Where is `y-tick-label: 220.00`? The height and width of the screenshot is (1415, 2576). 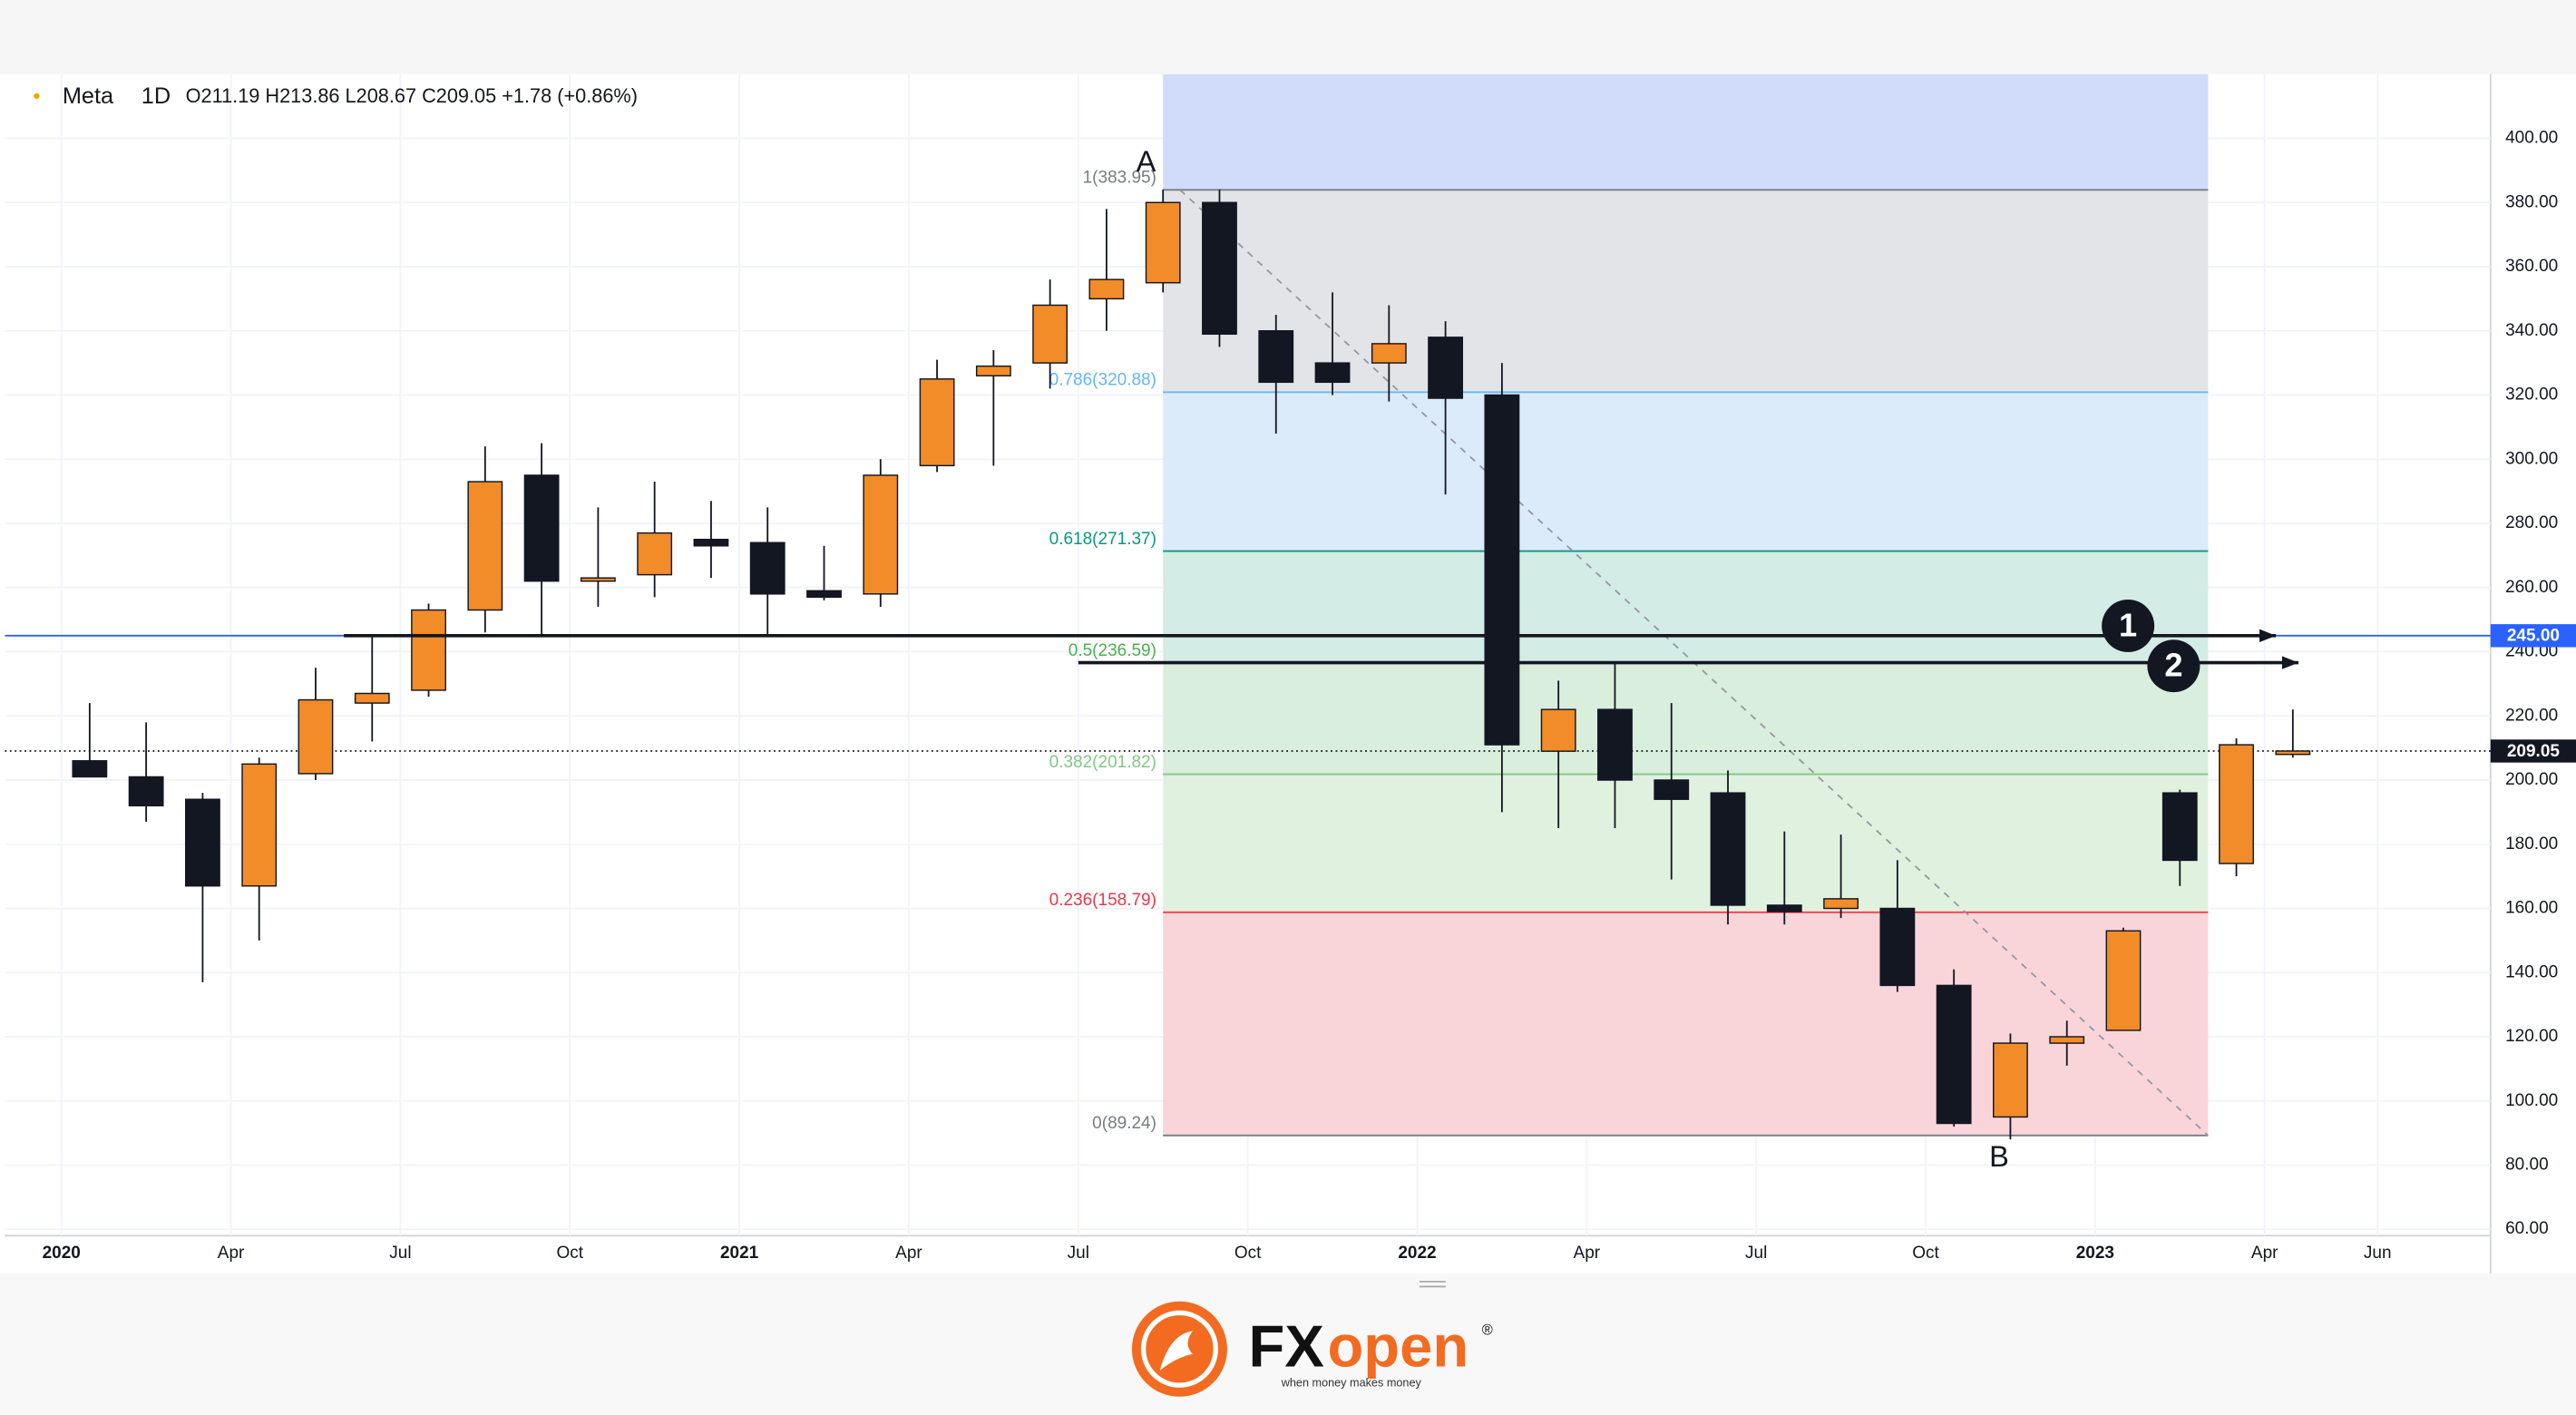 y-tick-label: 220.00 is located at coordinates (2531, 715).